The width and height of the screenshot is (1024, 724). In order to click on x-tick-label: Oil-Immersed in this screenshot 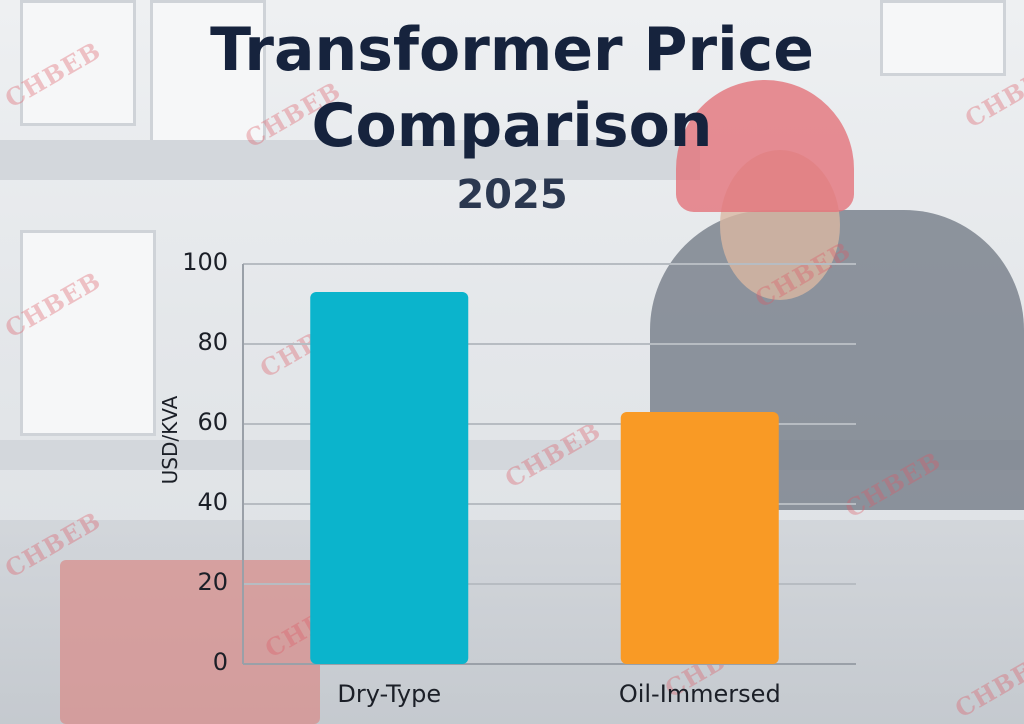, I will do `click(699, 694)`.